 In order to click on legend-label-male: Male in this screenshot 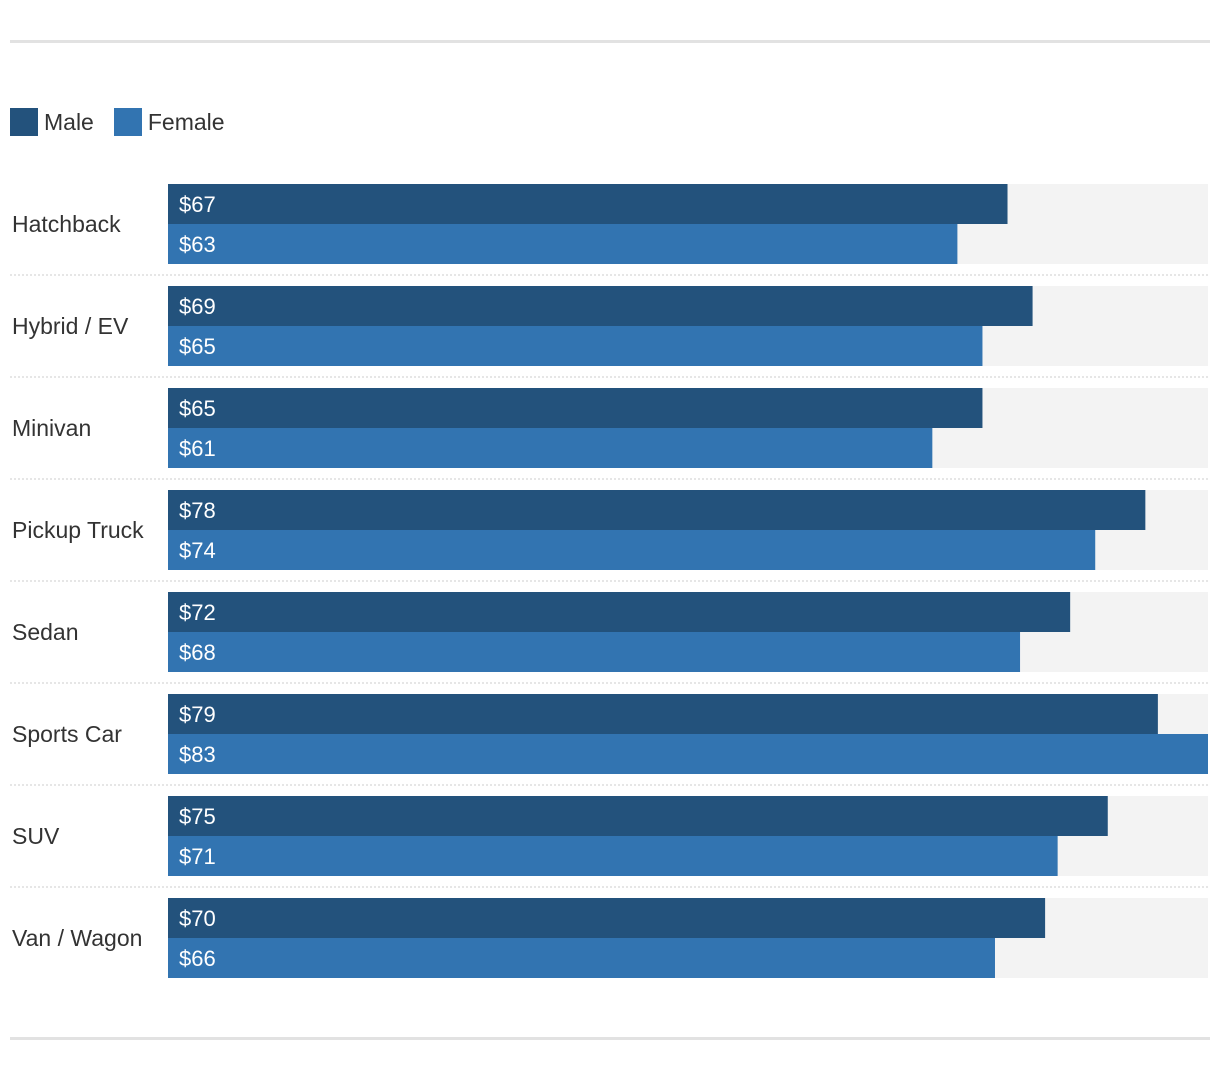, I will do `click(69, 122)`.